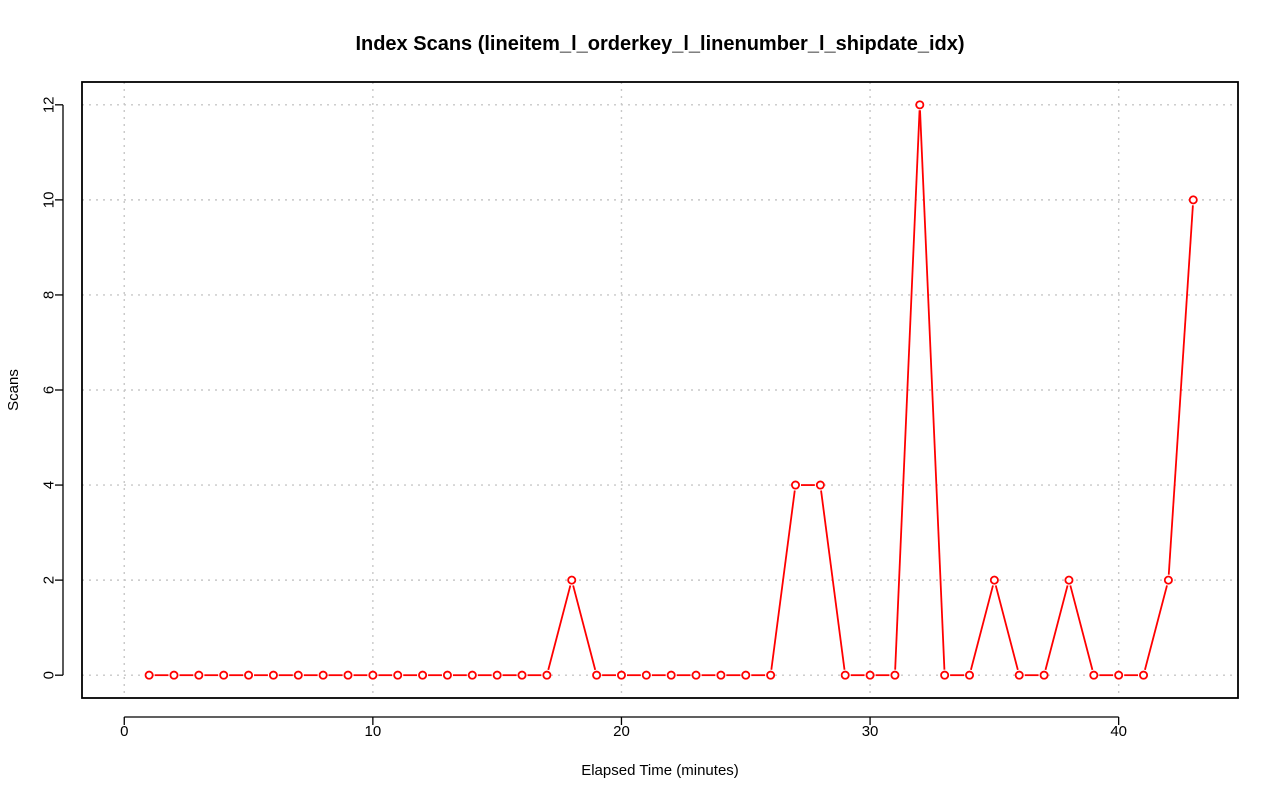 The height and width of the screenshot is (801, 1280). What do you see at coordinates (373, 731) in the screenshot?
I see `x-tick-label: 10` at bounding box center [373, 731].